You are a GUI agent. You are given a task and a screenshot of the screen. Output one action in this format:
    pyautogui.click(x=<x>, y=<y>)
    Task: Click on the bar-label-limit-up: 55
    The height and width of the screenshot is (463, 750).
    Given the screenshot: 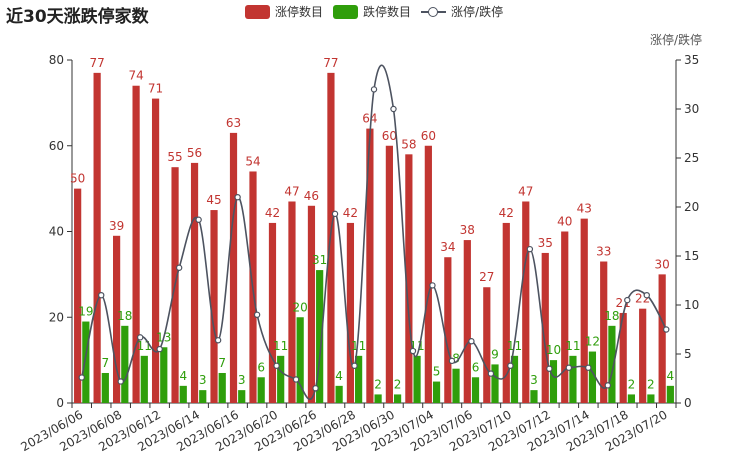 What is the action you would take?
    pyautogui.click(x=174, y=157)
    